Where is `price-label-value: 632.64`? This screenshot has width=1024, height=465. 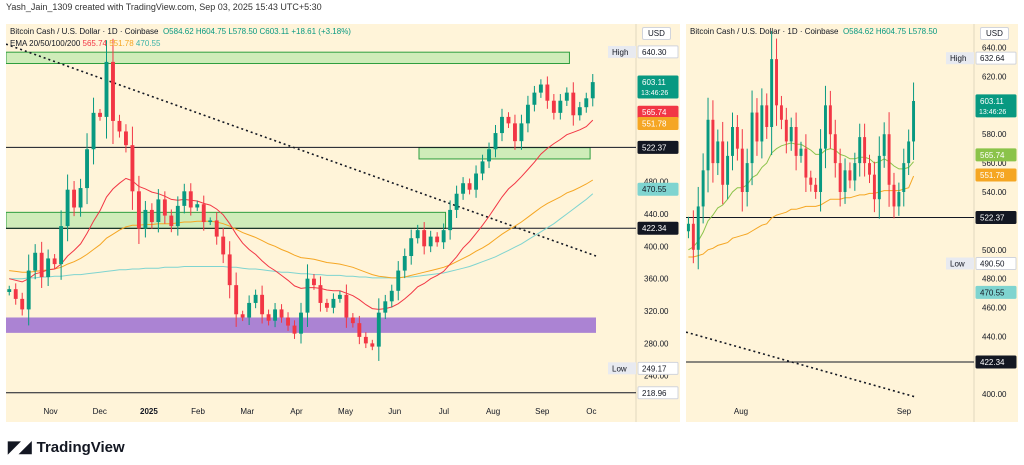 price-label-value: 632.64 is located at coordinates (992, 58).